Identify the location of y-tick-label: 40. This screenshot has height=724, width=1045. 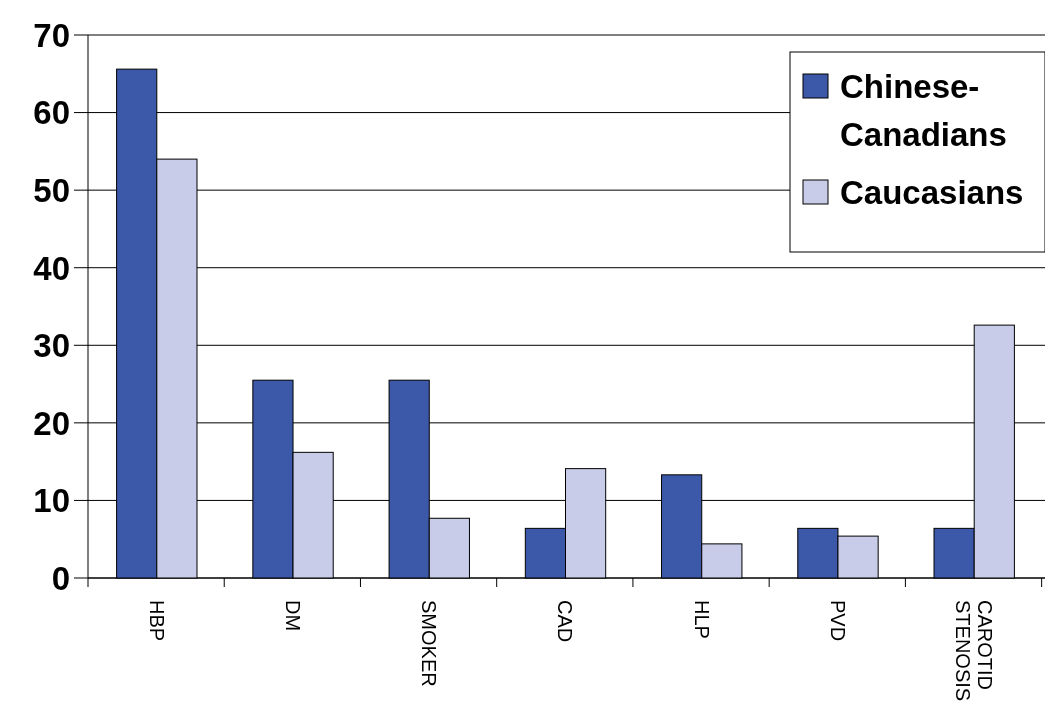
(51, 268).